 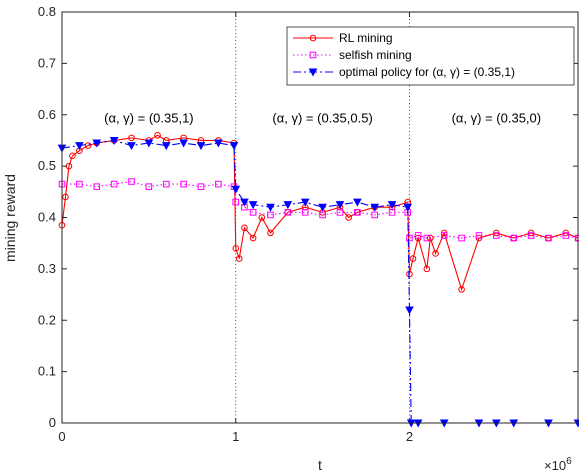 I want to click on y-tick-label: 0.7, so click(x=47, y=62).